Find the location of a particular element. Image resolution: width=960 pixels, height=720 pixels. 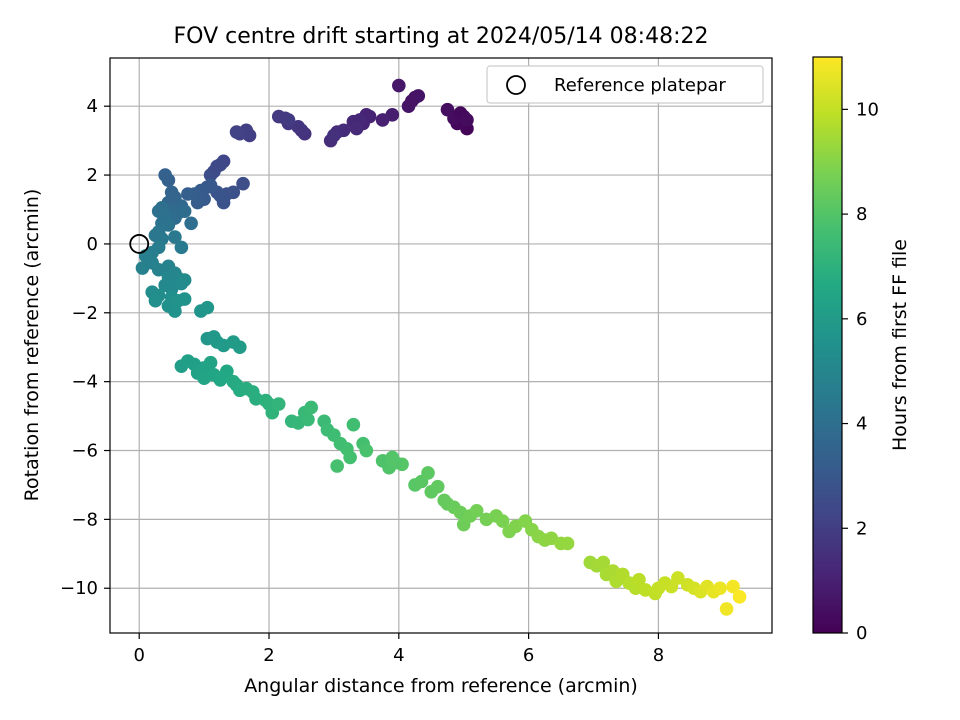

x-tick-label: 2 is located at coordinates (268, 655).